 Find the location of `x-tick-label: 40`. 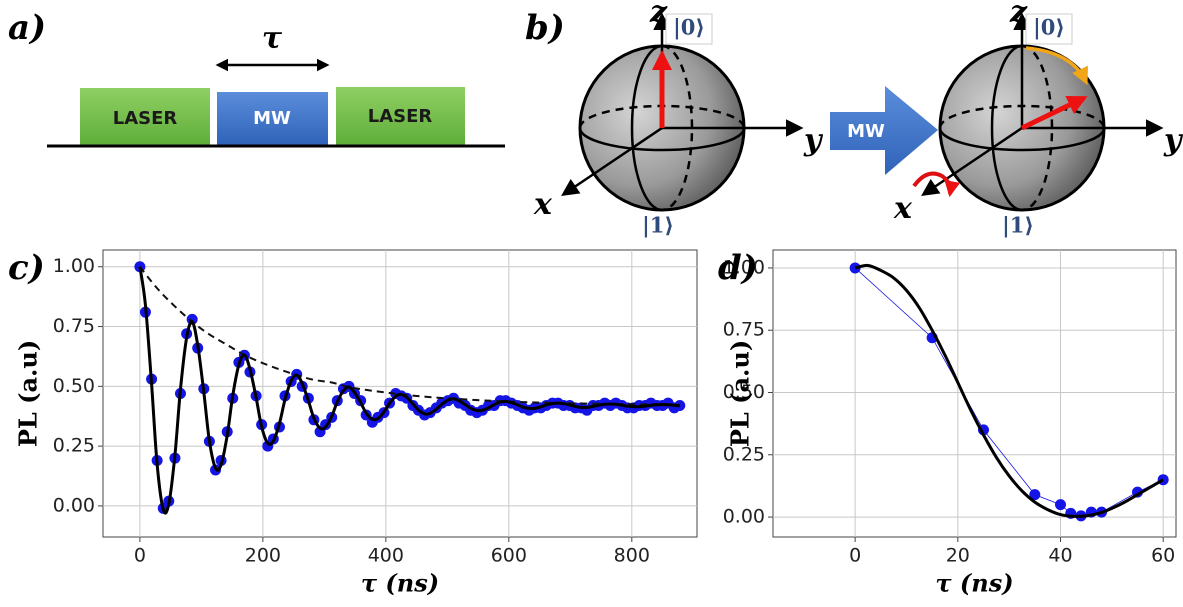

x-tick-label: 40 is located at coordinates (1060, 556).